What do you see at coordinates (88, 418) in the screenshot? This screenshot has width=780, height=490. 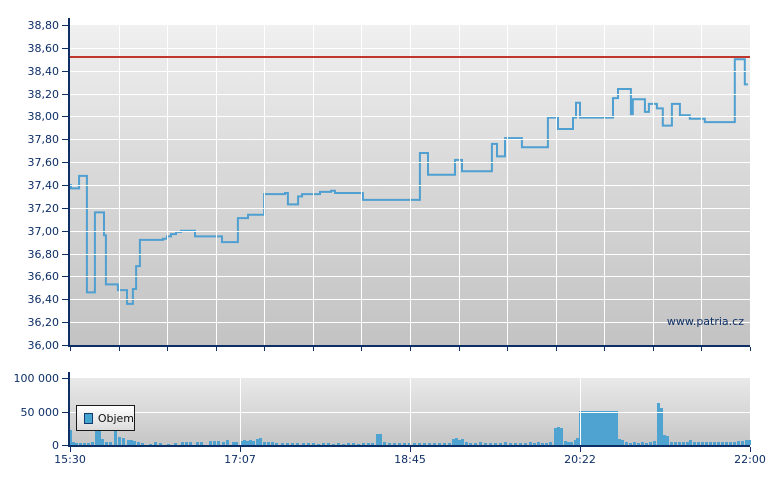 I see `volume-legend-swatch-icon` at bounding box center [88, 418].